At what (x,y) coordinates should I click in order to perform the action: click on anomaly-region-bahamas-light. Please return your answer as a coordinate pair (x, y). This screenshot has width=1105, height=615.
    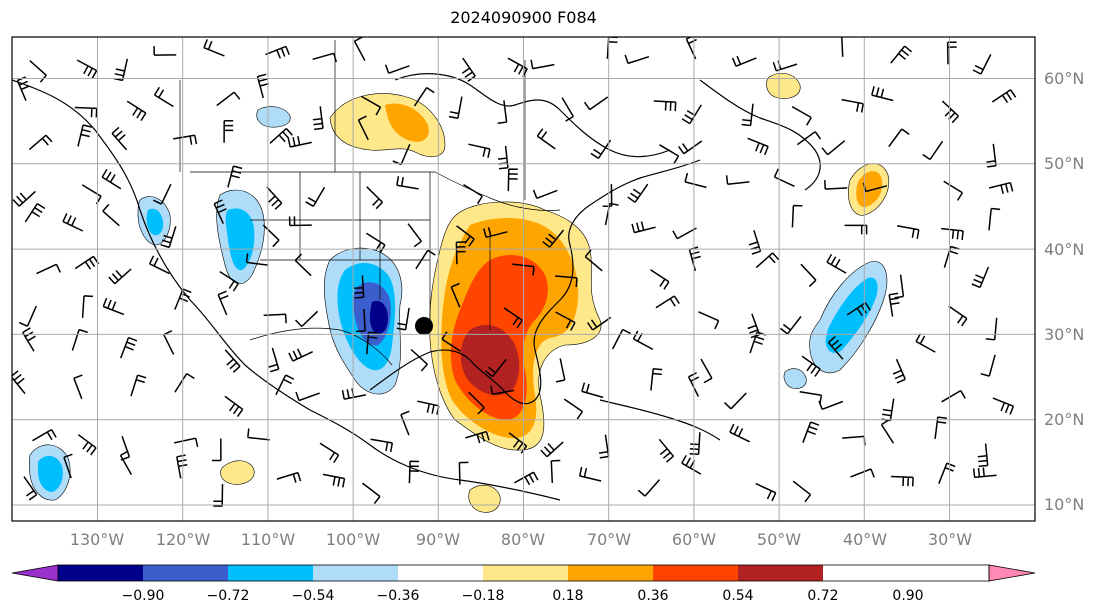
    Looking at the image, I should click on (795, 378).